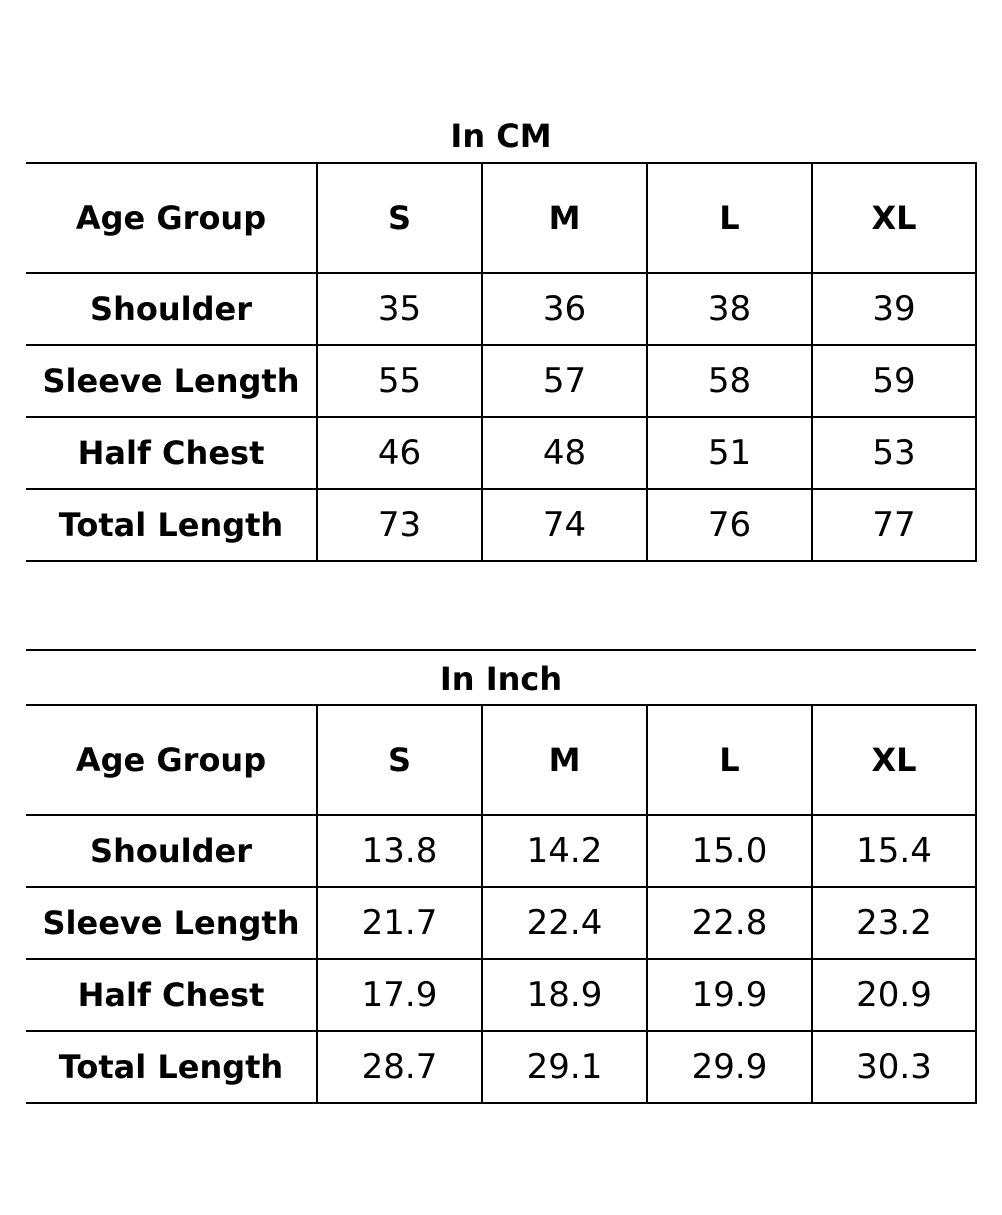 The image size is (1002, 1215). What do you see at coordinates (729, 995) in the screenshot?
I see `table-cell: 19.9` at bounding box center [729, 995].